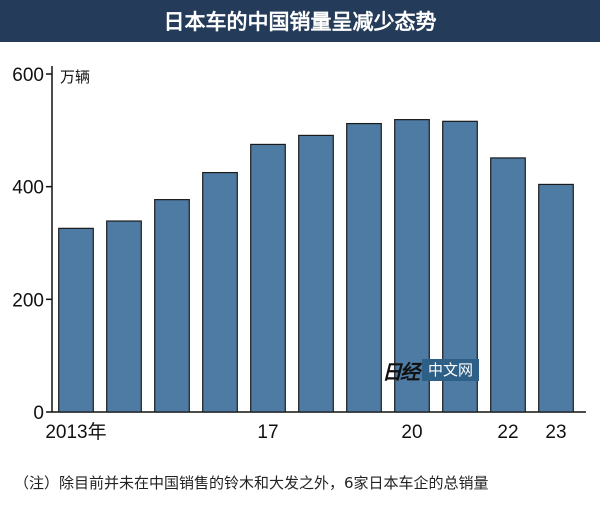  Describe the element at coordinates (300, 21) in the screenshot. I see `chart-title: 日本车的中国销量呈减少态势` at that location.